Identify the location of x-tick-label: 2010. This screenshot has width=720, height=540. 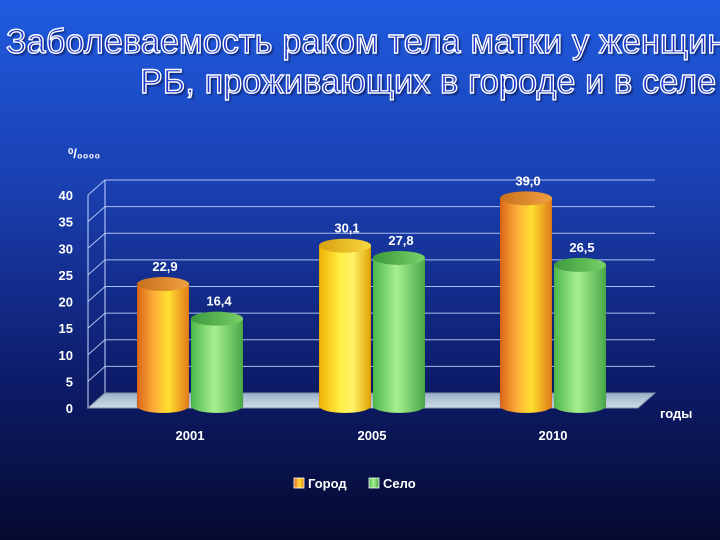
(553, 435).